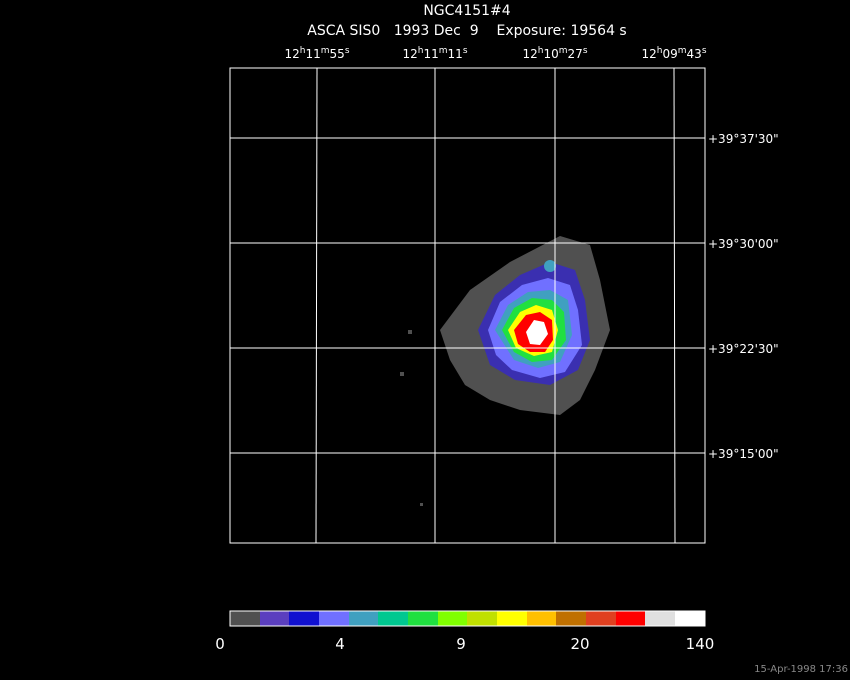 This screenshot has width=850, height=680. What do you see at coordinates (466, 11) in the screenshot?
I see `title: NGC4151#4` at bounding box center [466, 11].